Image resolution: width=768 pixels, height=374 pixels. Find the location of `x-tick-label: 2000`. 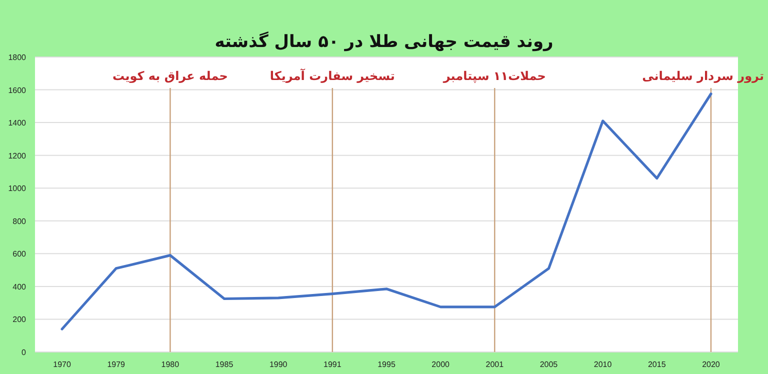

x-tick-label: 2000 is located at coordinates (441, 364).